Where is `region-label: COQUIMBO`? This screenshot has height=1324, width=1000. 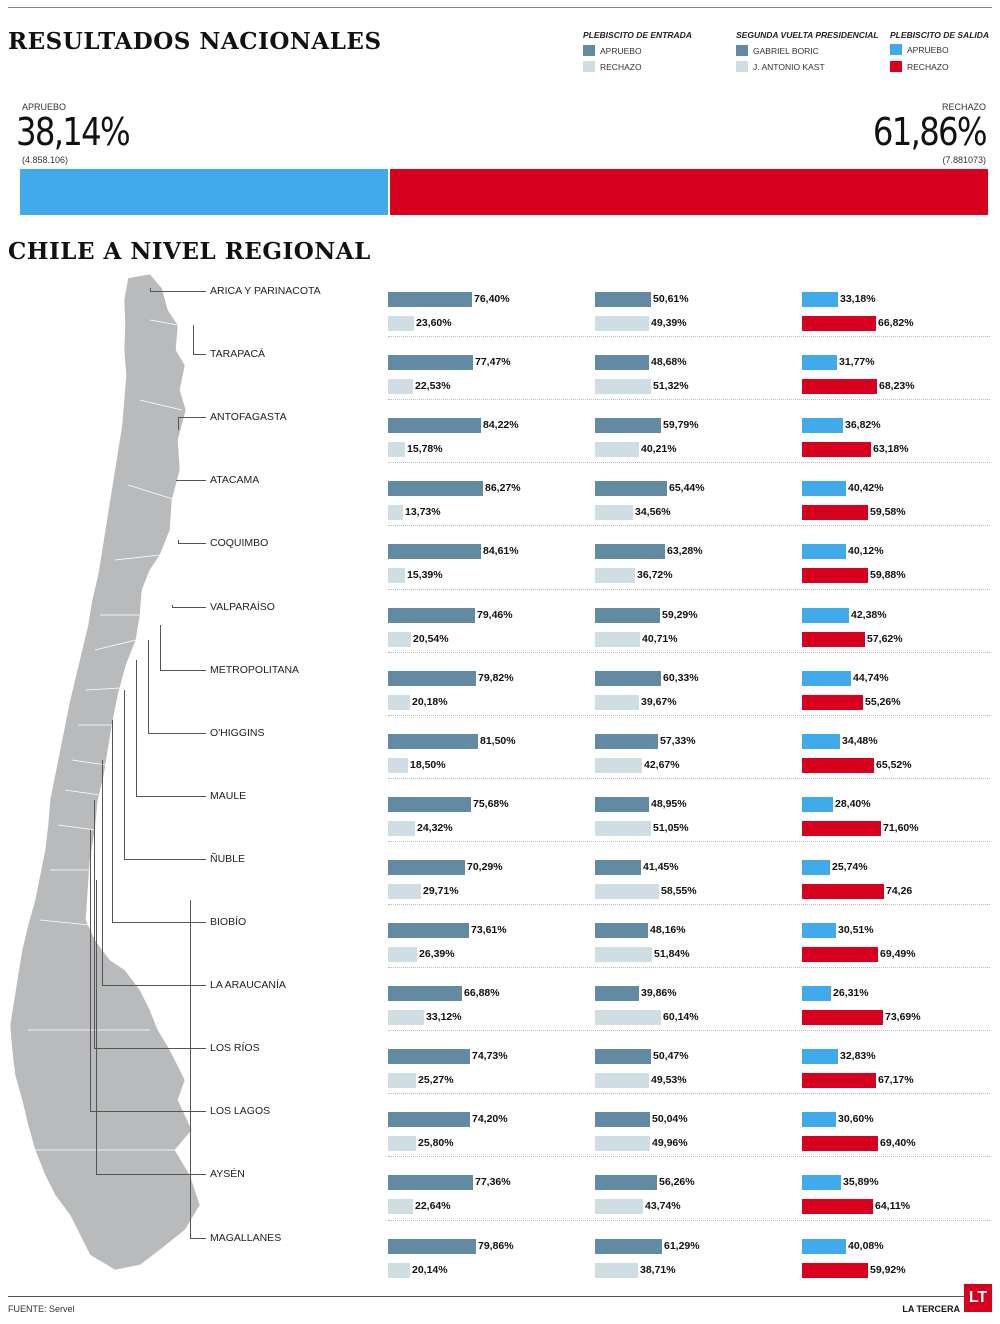 region-label: COQUIMBO is located at coordinates (239, 543).